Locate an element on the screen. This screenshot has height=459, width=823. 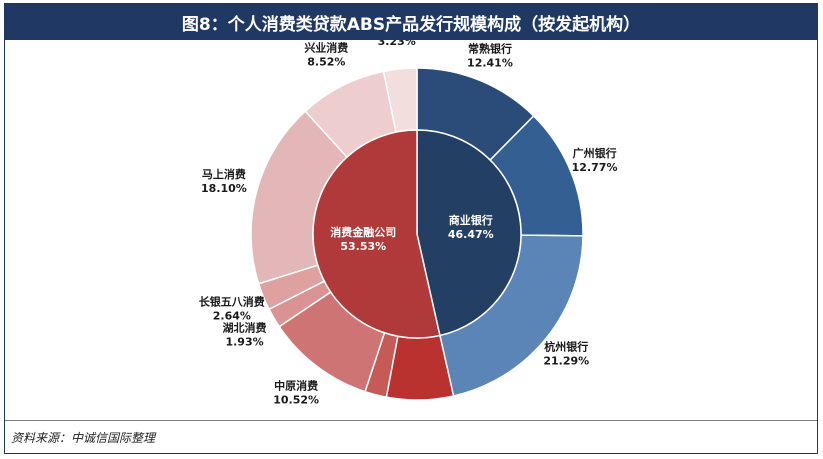
outer-label-10: 兴业消费 8.52% is located at coordinates (326, 55).